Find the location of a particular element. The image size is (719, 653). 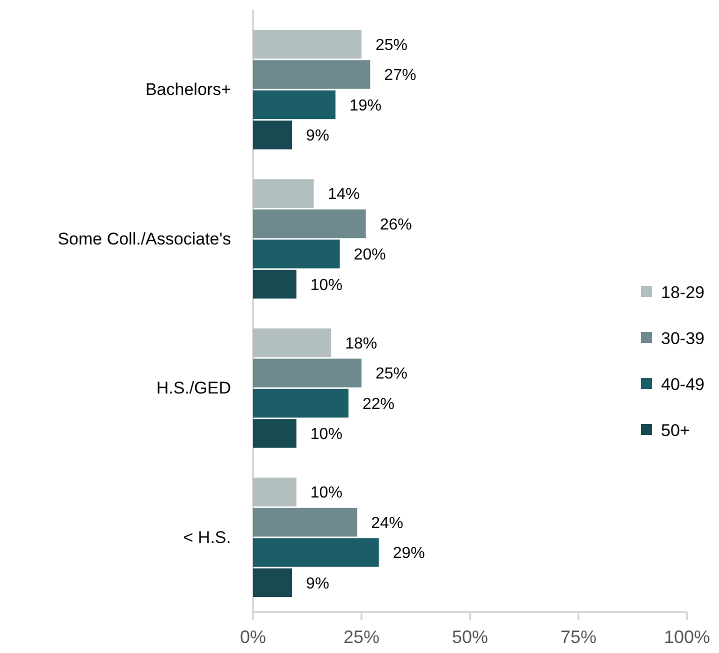

data-label: 29% is located at coordinates (408, 553).